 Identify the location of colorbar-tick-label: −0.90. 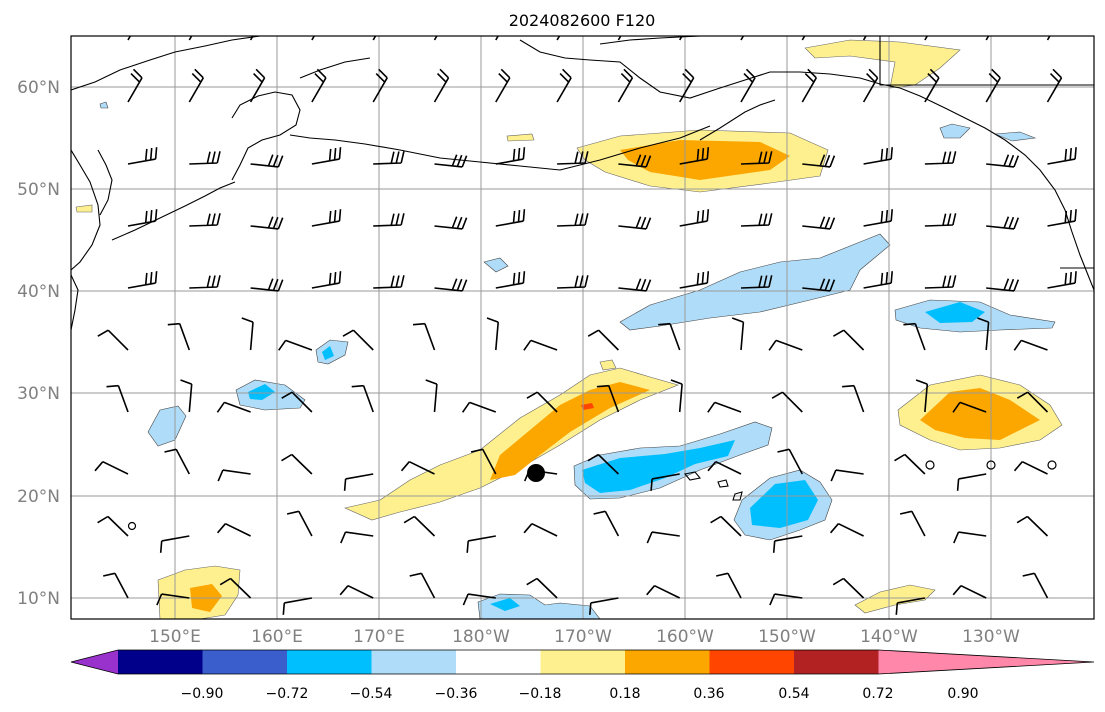
(202, 694).